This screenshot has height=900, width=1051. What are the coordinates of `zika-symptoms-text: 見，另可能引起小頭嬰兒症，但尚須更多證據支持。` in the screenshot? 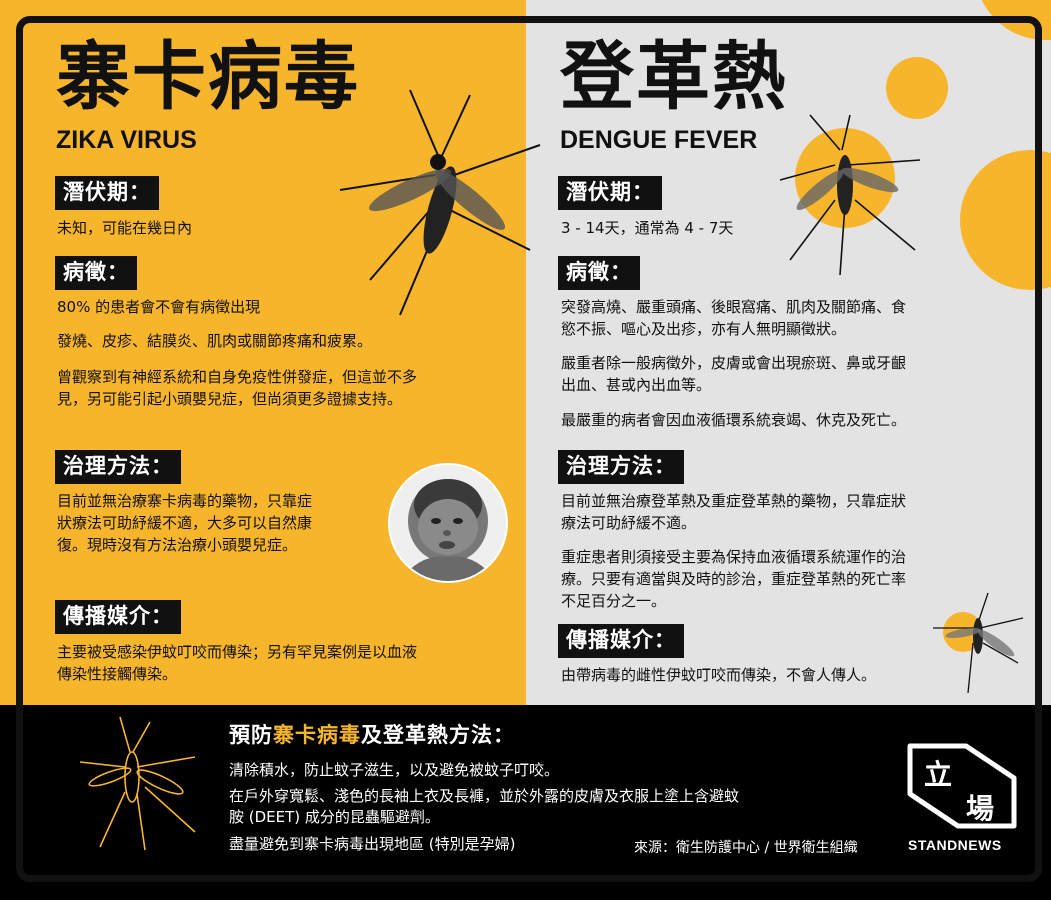 It's located at (230, 399).